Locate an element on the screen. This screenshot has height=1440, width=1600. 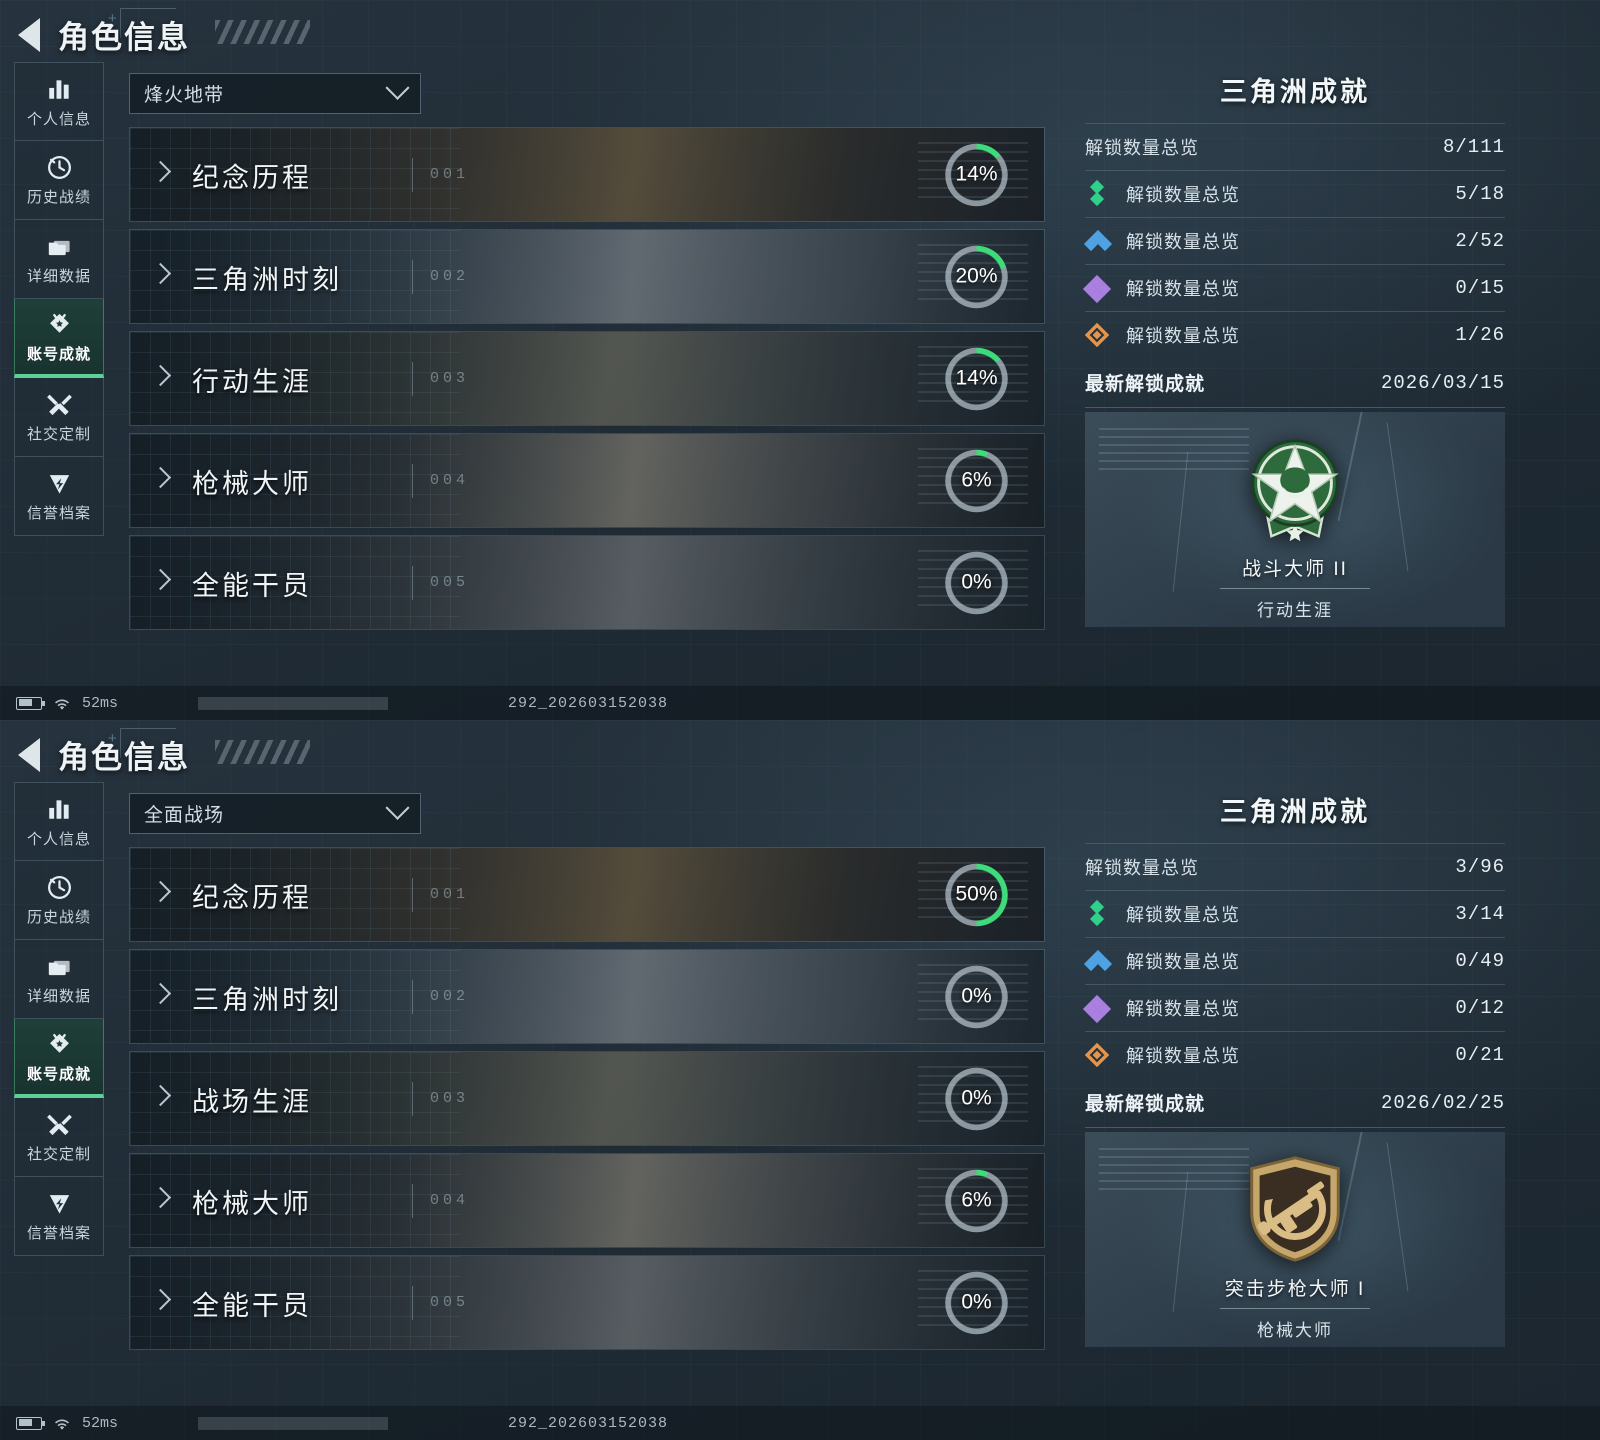
wifi-icon is located at coordinates (62, 703).